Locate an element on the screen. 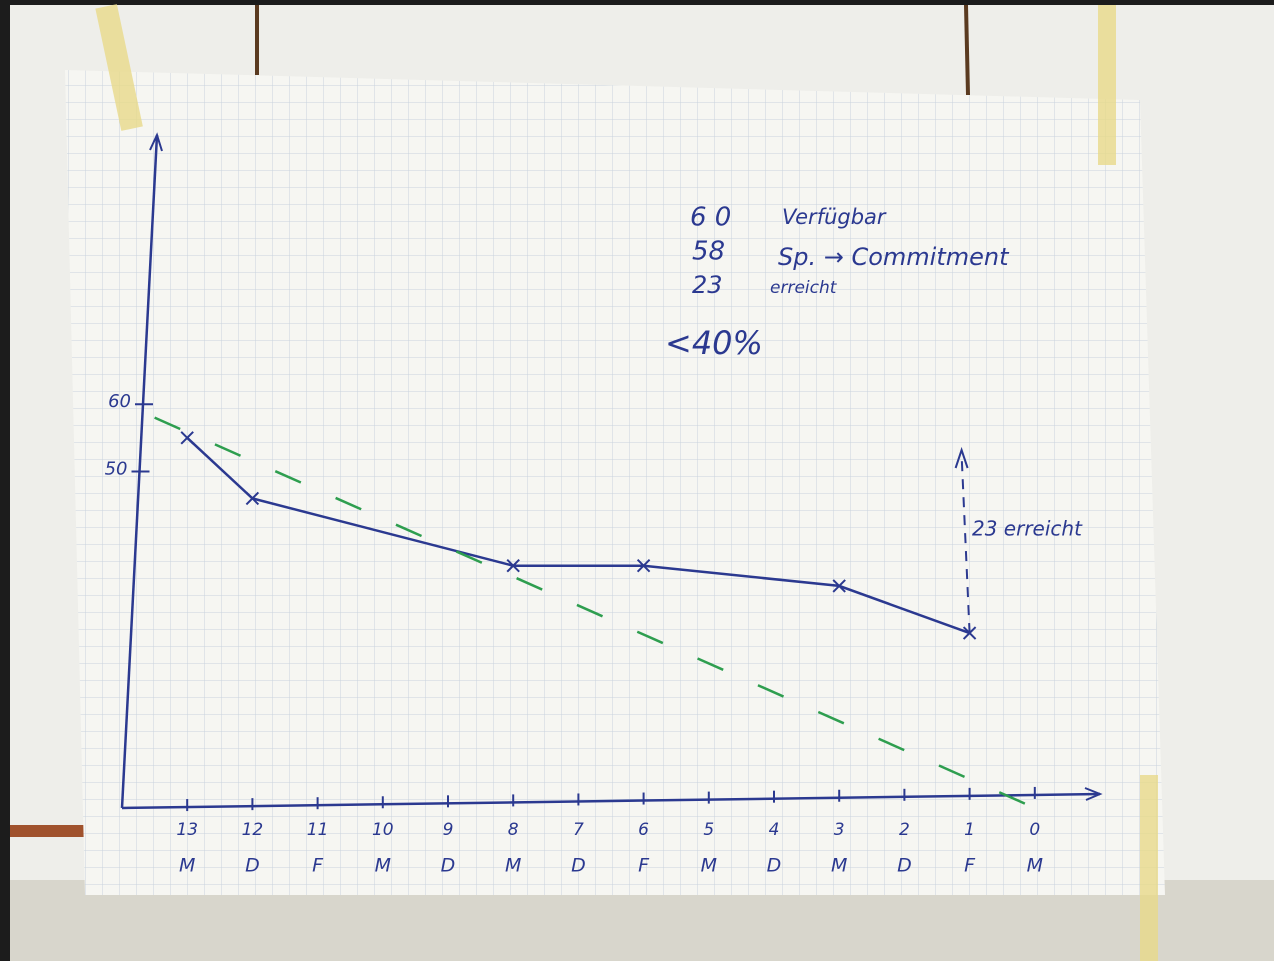 This screenshot has width=1274, height=961. x-tick-label: 11 is located at coordinates (318, 830).